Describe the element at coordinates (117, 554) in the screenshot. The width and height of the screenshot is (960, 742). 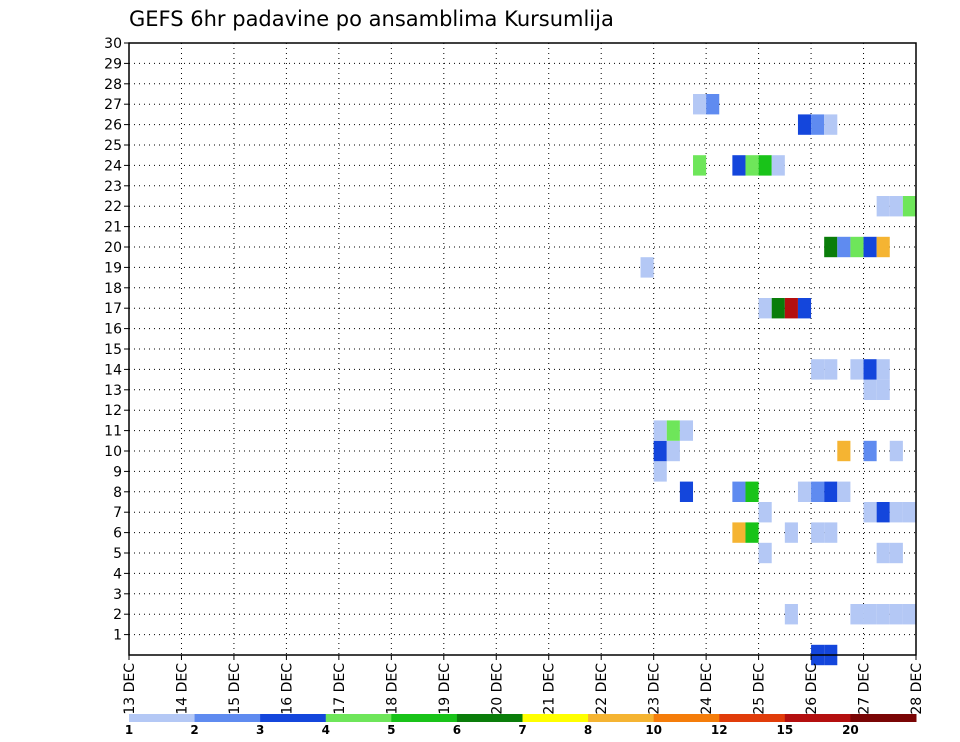
I see `y-tick-label: 5` at that location.